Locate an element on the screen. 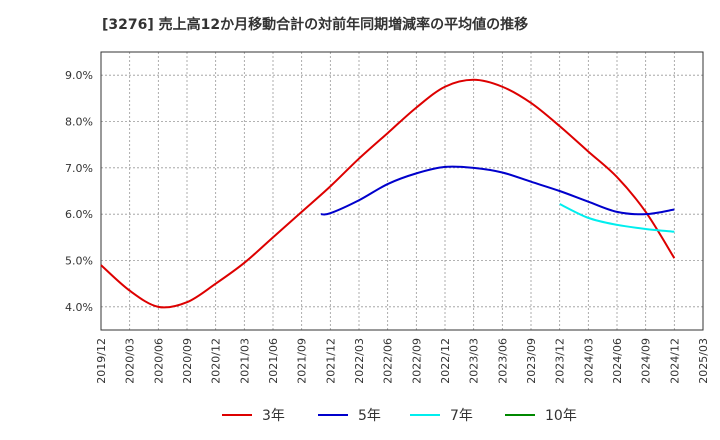 This screenshot has width=720, height=440. y-tick-label: 6.0% is located at coordinates (79, 214).